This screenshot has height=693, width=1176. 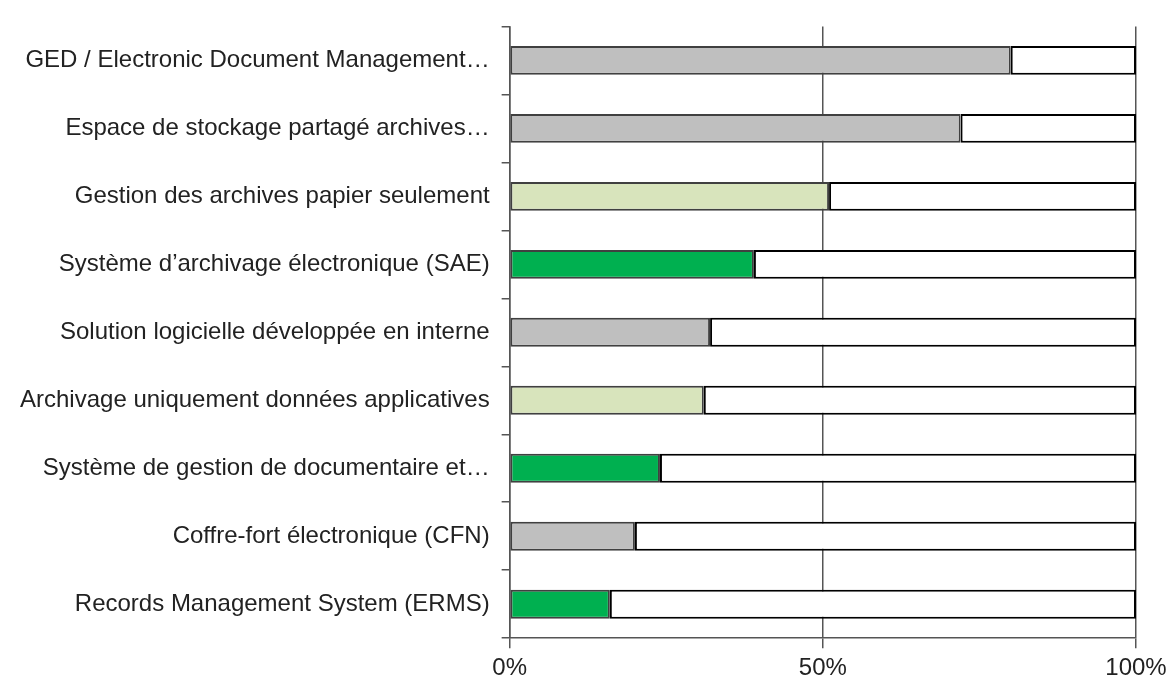 I want to click on y-tick-label: Solution logicielle développée en interne, so click(x=274, y=330).